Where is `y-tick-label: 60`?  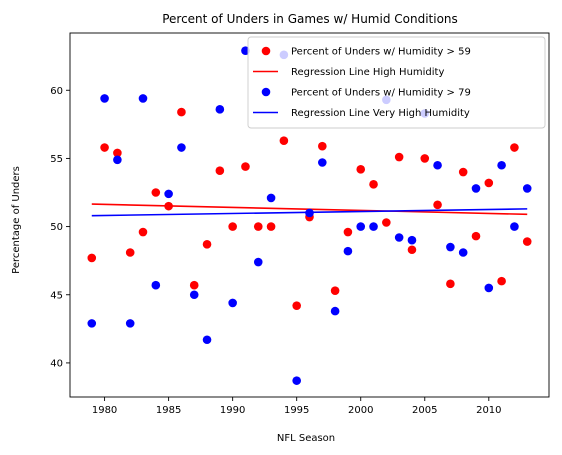
y-tick-label: 60 is located at coordinates (56, 91).